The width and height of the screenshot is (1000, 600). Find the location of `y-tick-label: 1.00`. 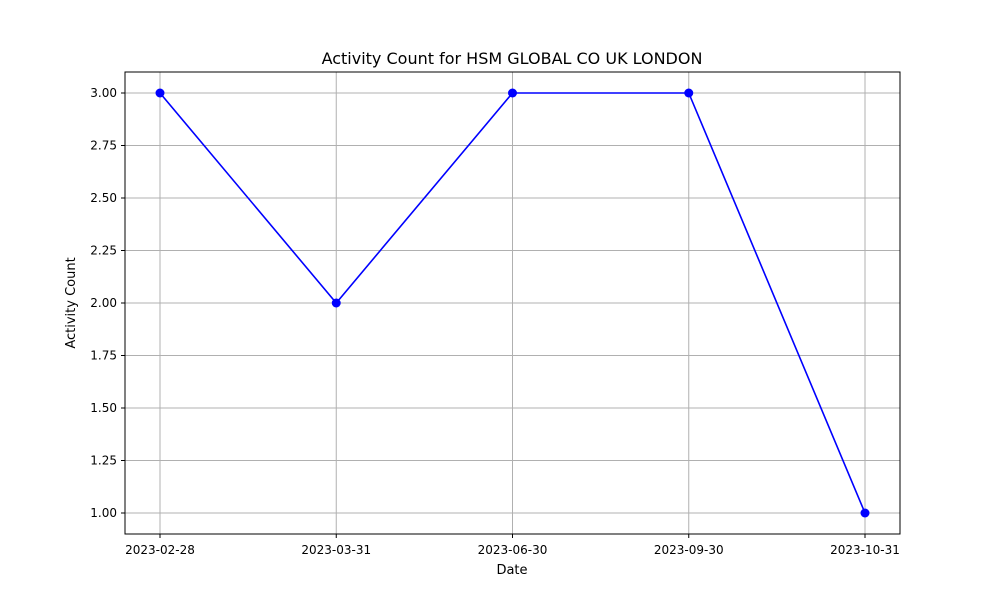

y-tick-label: 1.00 is located at coordinates (103, 513).